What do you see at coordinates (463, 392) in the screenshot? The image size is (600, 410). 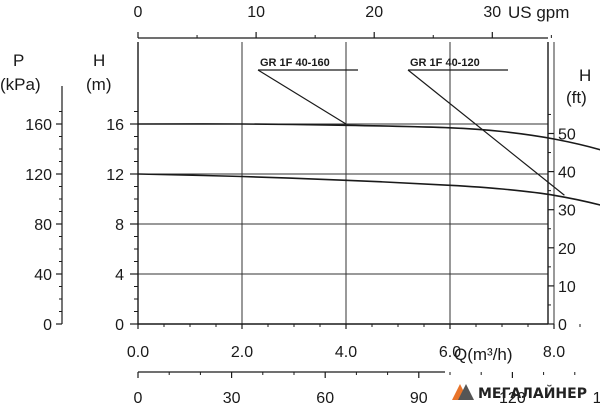 I see `meg-logo-icon` at bounding box center [463, 392].